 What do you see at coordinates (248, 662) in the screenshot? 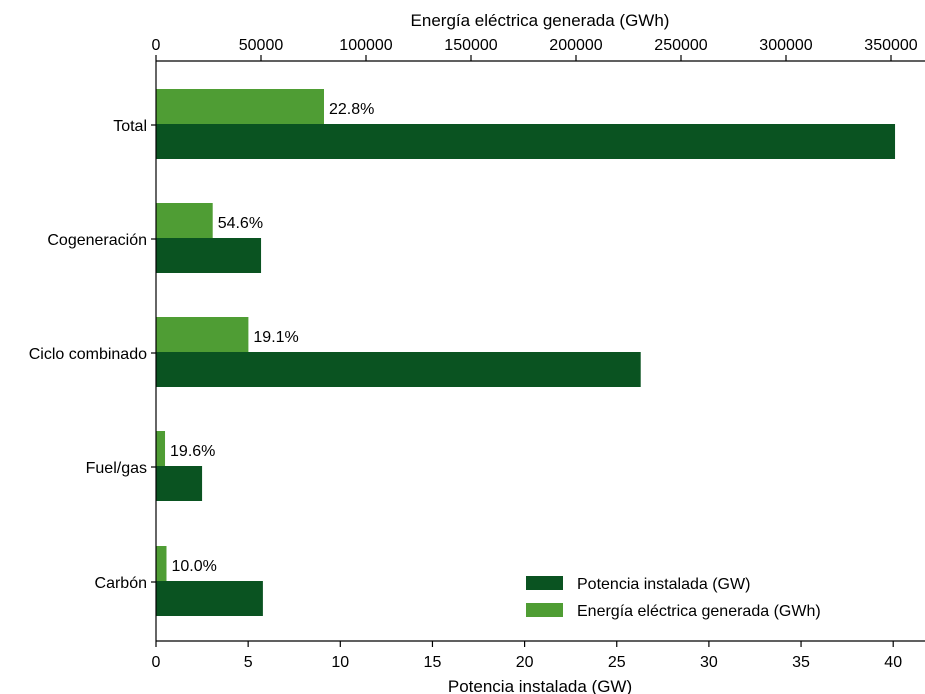
I see `x-bottom-tick-label: 5` at bounding box center [248, 662].